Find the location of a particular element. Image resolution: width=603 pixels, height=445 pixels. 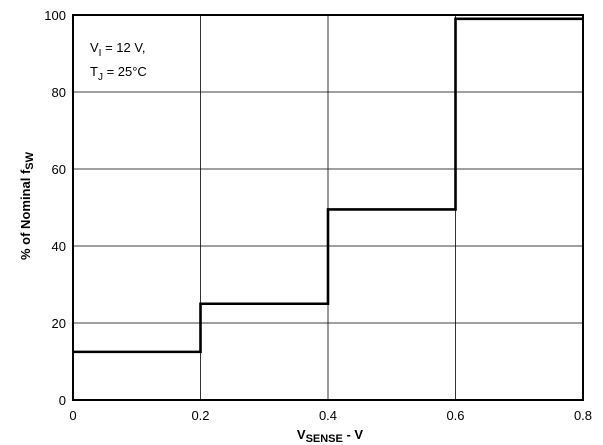

x-tick-label: 0.4 is located at coordinates (328, 415).